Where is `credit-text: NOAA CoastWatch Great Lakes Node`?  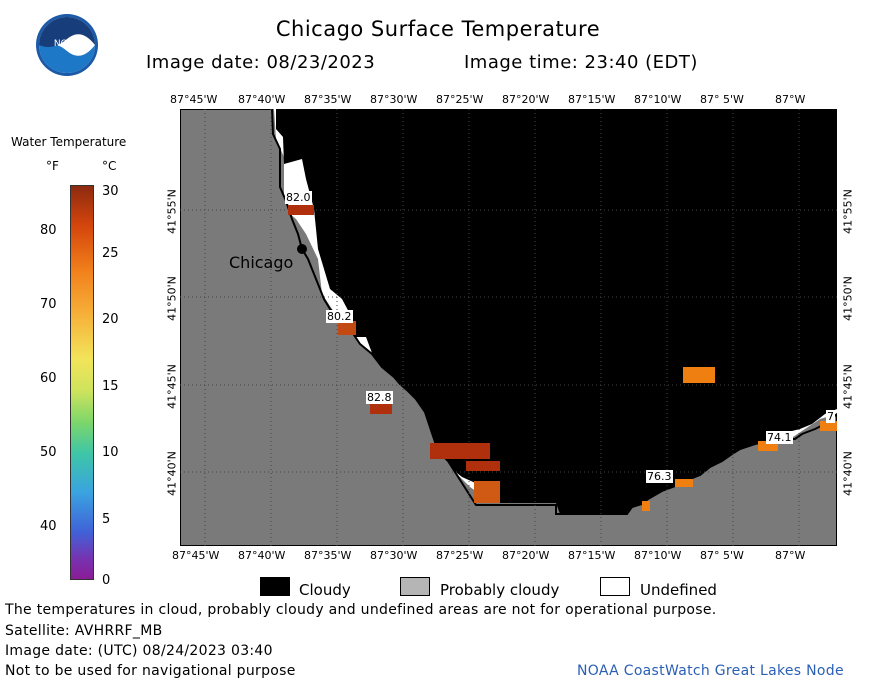 credit-text: NOAA CoastWatch Great Lakes Node is located at coordinates (710, 671).